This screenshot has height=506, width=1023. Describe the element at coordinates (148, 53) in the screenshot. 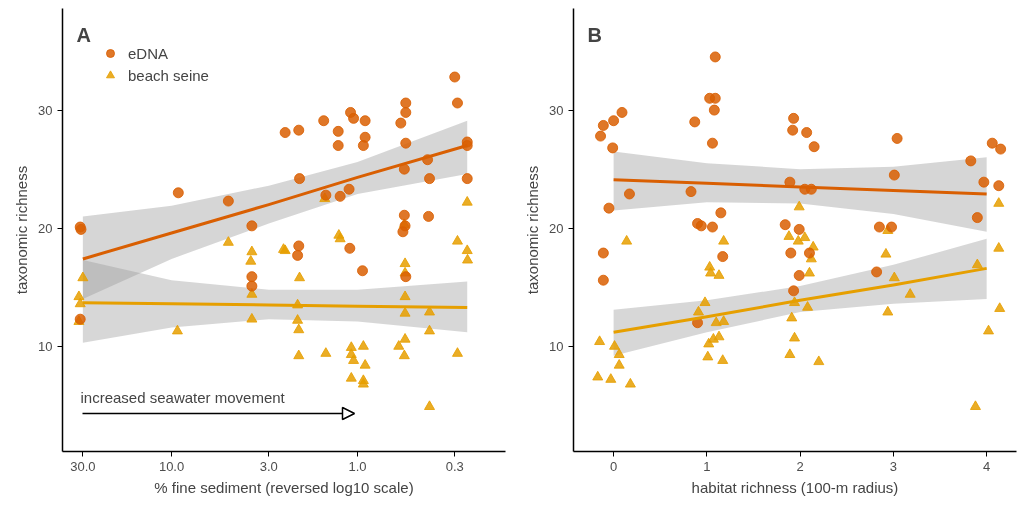

I see `legend-label: eDNA` at that location.